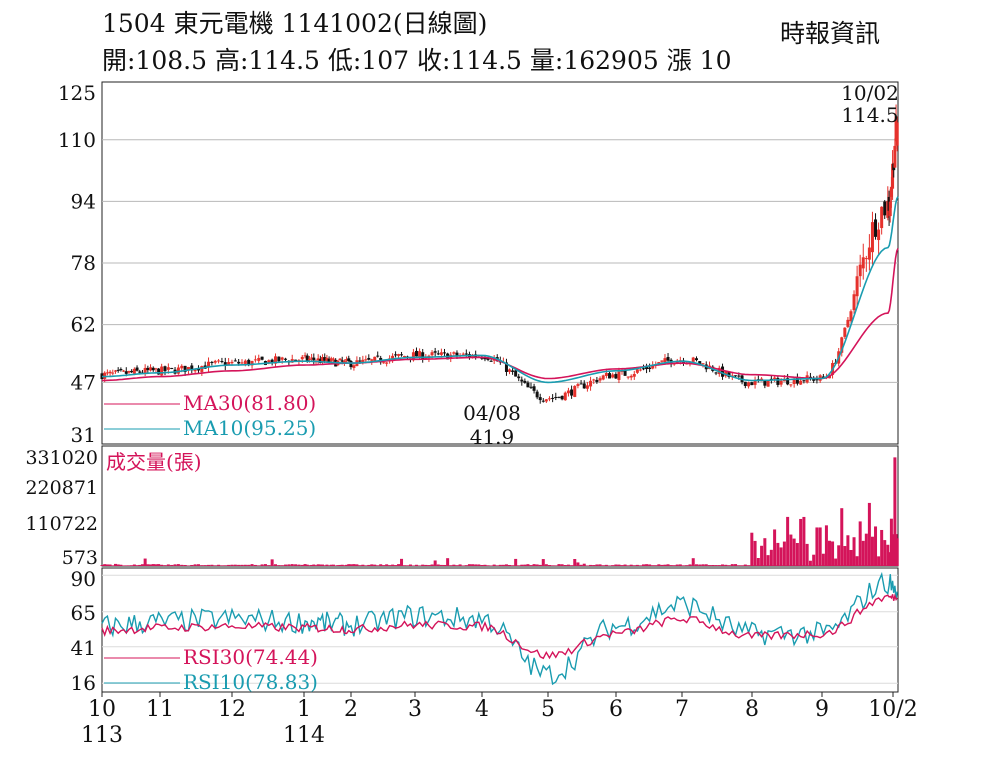  Describe the element at coordinates (351, 709) in the screenshot. I see `x-tick-label: 2` at that location.